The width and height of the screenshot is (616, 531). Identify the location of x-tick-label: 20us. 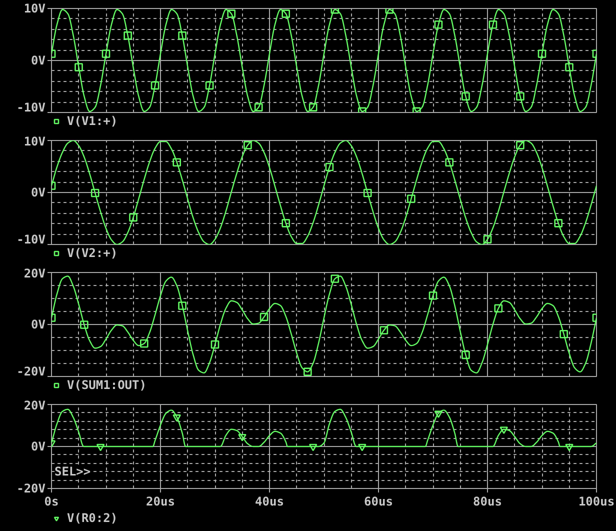
(160, 501).